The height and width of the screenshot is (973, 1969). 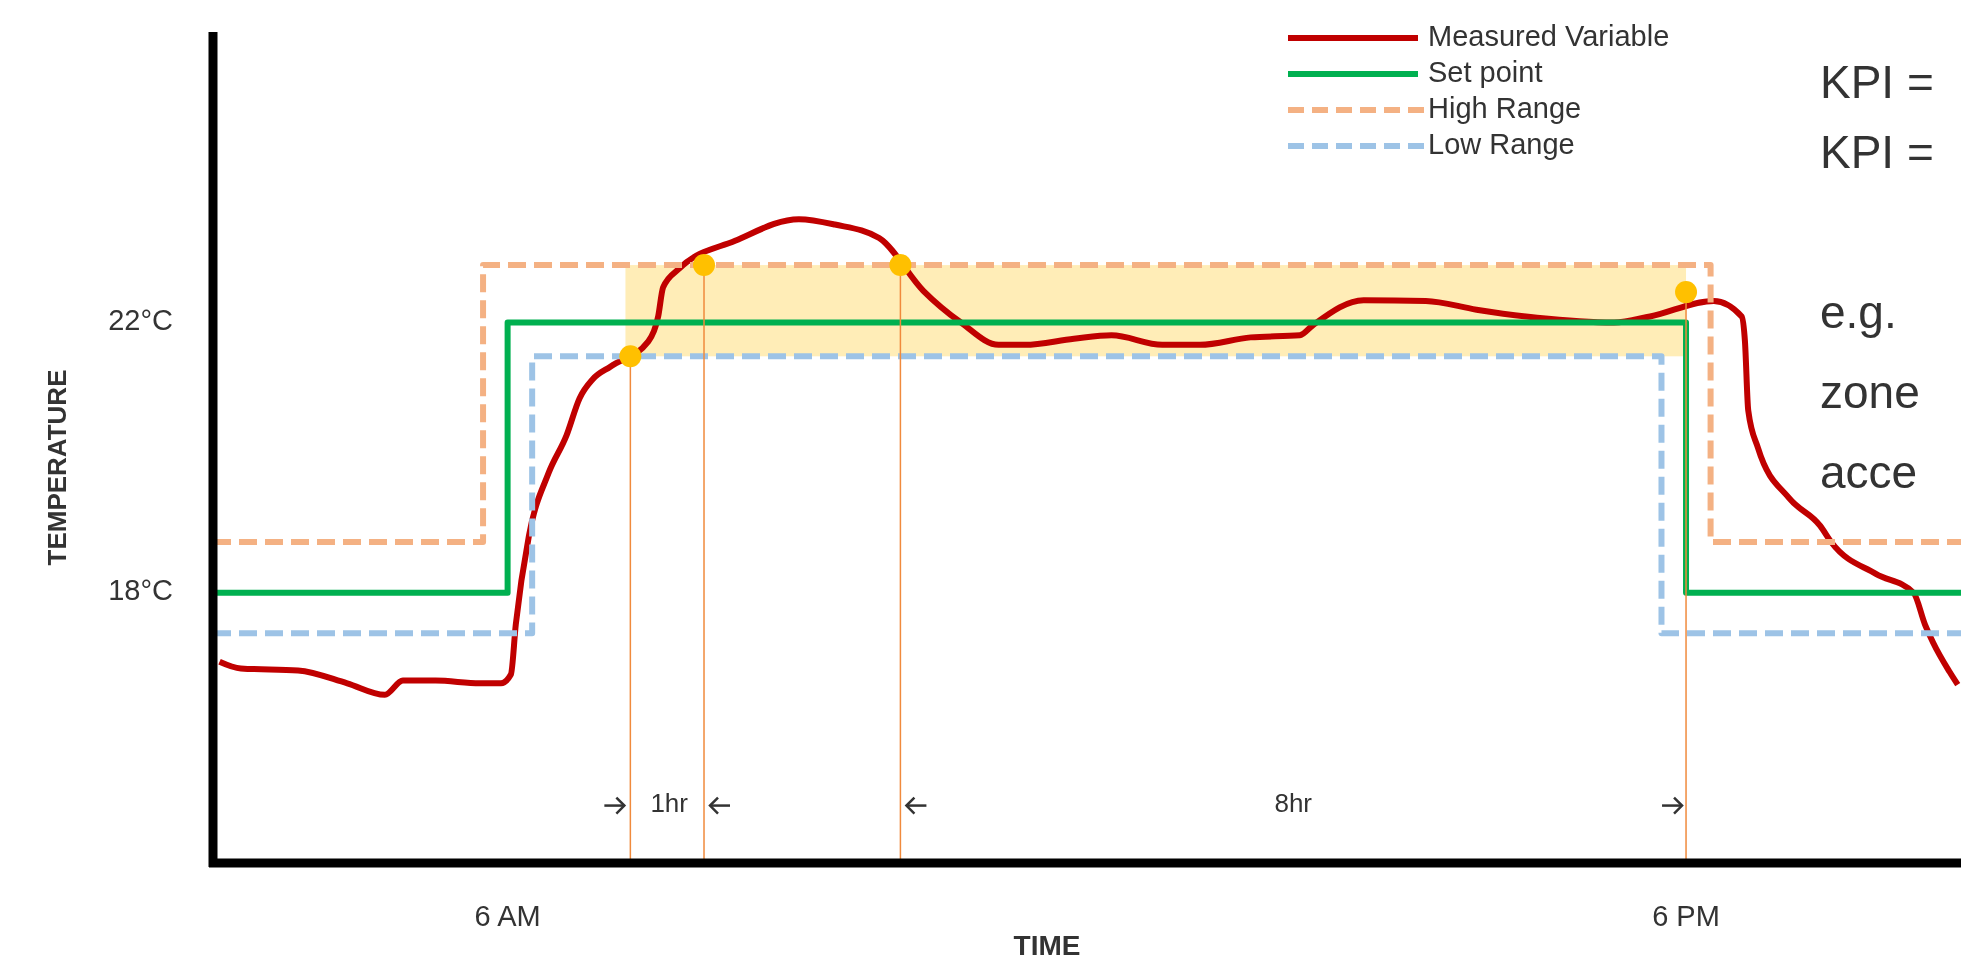 What do you see at coordinates (669, 803) in the screenshot?
I see `annotation: 1hr` at bounding box center [669, 803].